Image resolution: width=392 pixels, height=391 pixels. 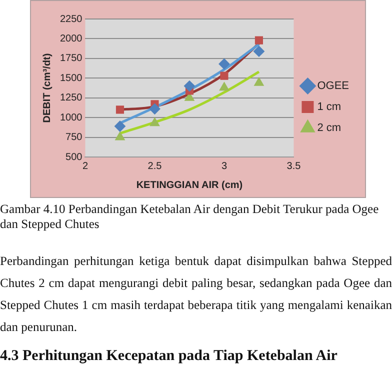 I want to click on y-tick-label: 500, so click(x=74, y=157).